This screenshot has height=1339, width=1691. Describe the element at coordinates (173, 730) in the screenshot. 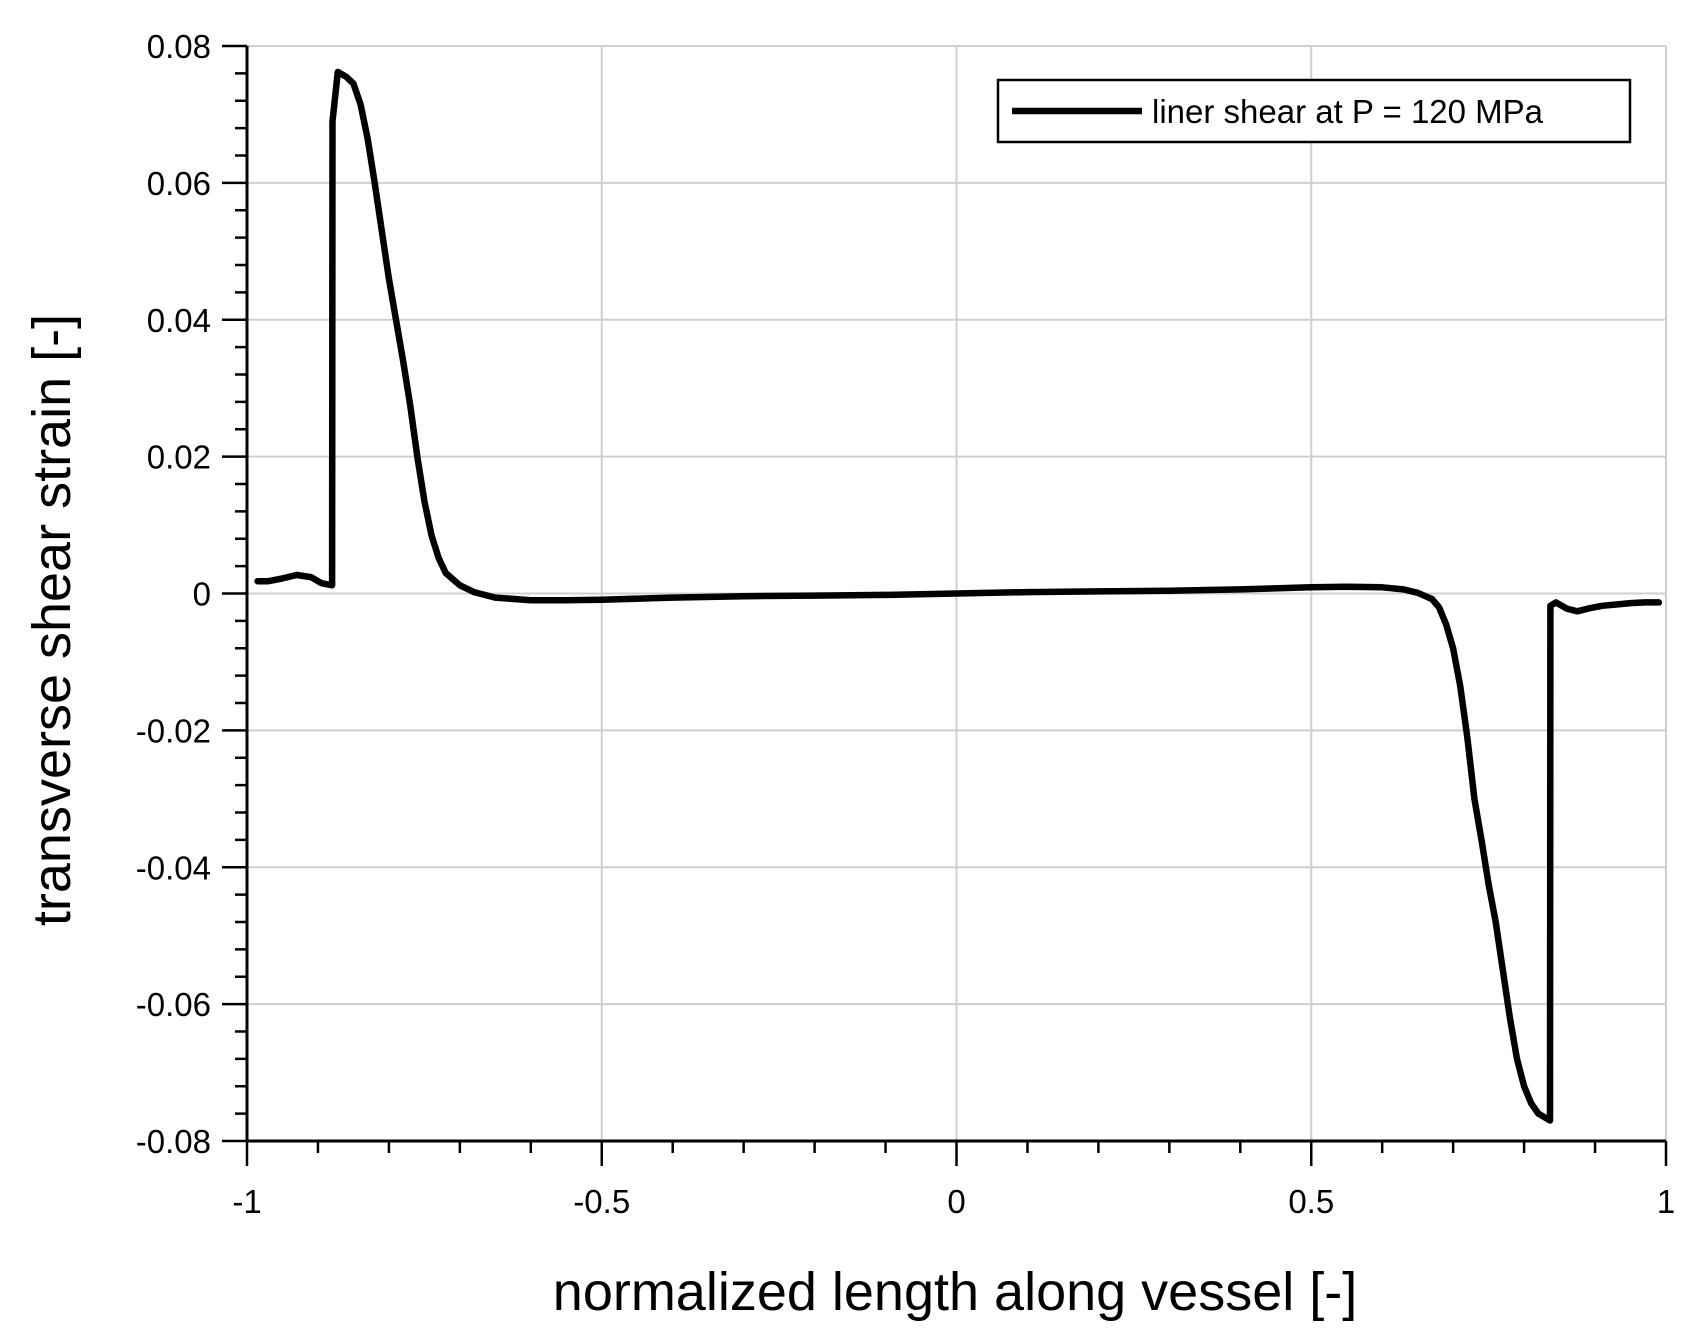

I see `y-tick-label: -0.02` at that location.